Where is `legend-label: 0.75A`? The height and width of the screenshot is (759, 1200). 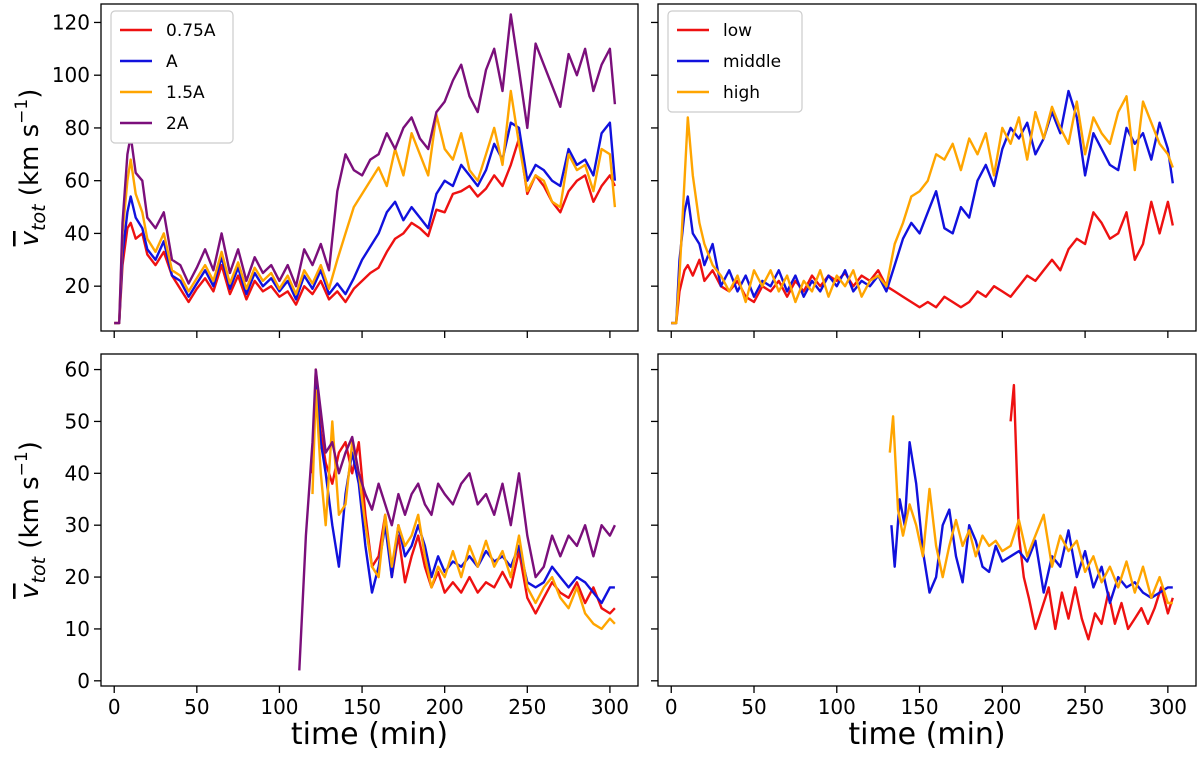
legend-label: 0.75A is located at coordinates (191, 31).